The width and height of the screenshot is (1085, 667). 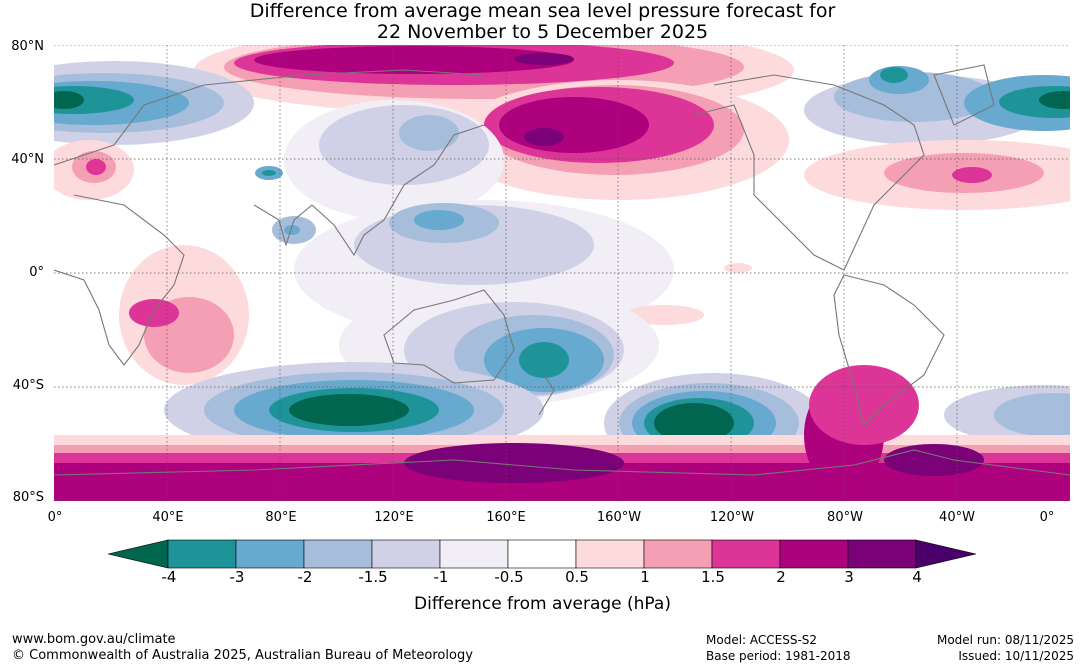 I want to click on lon-label: 120°E, so click(x=394, y=517).